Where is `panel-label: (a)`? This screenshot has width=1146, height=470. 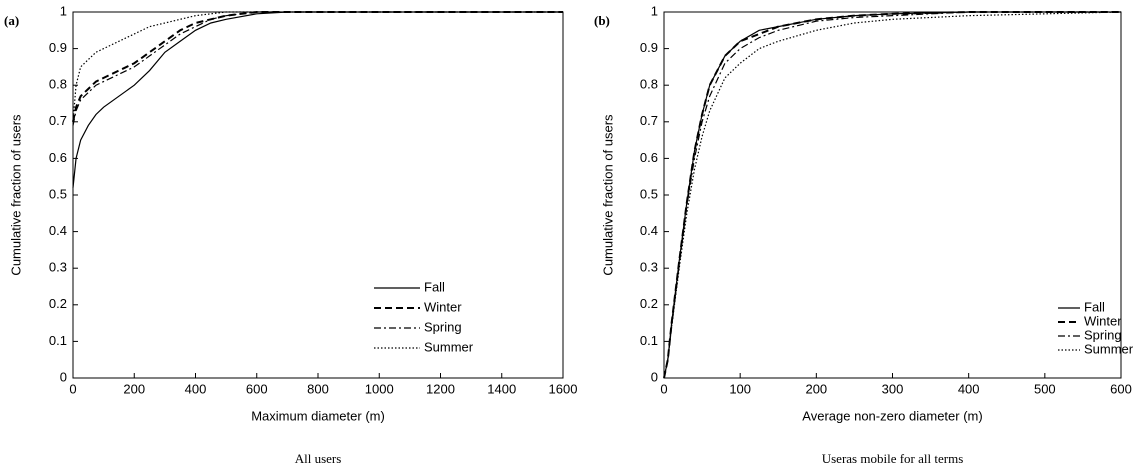
panel-label: (a) is located at coordinates (11, 20).